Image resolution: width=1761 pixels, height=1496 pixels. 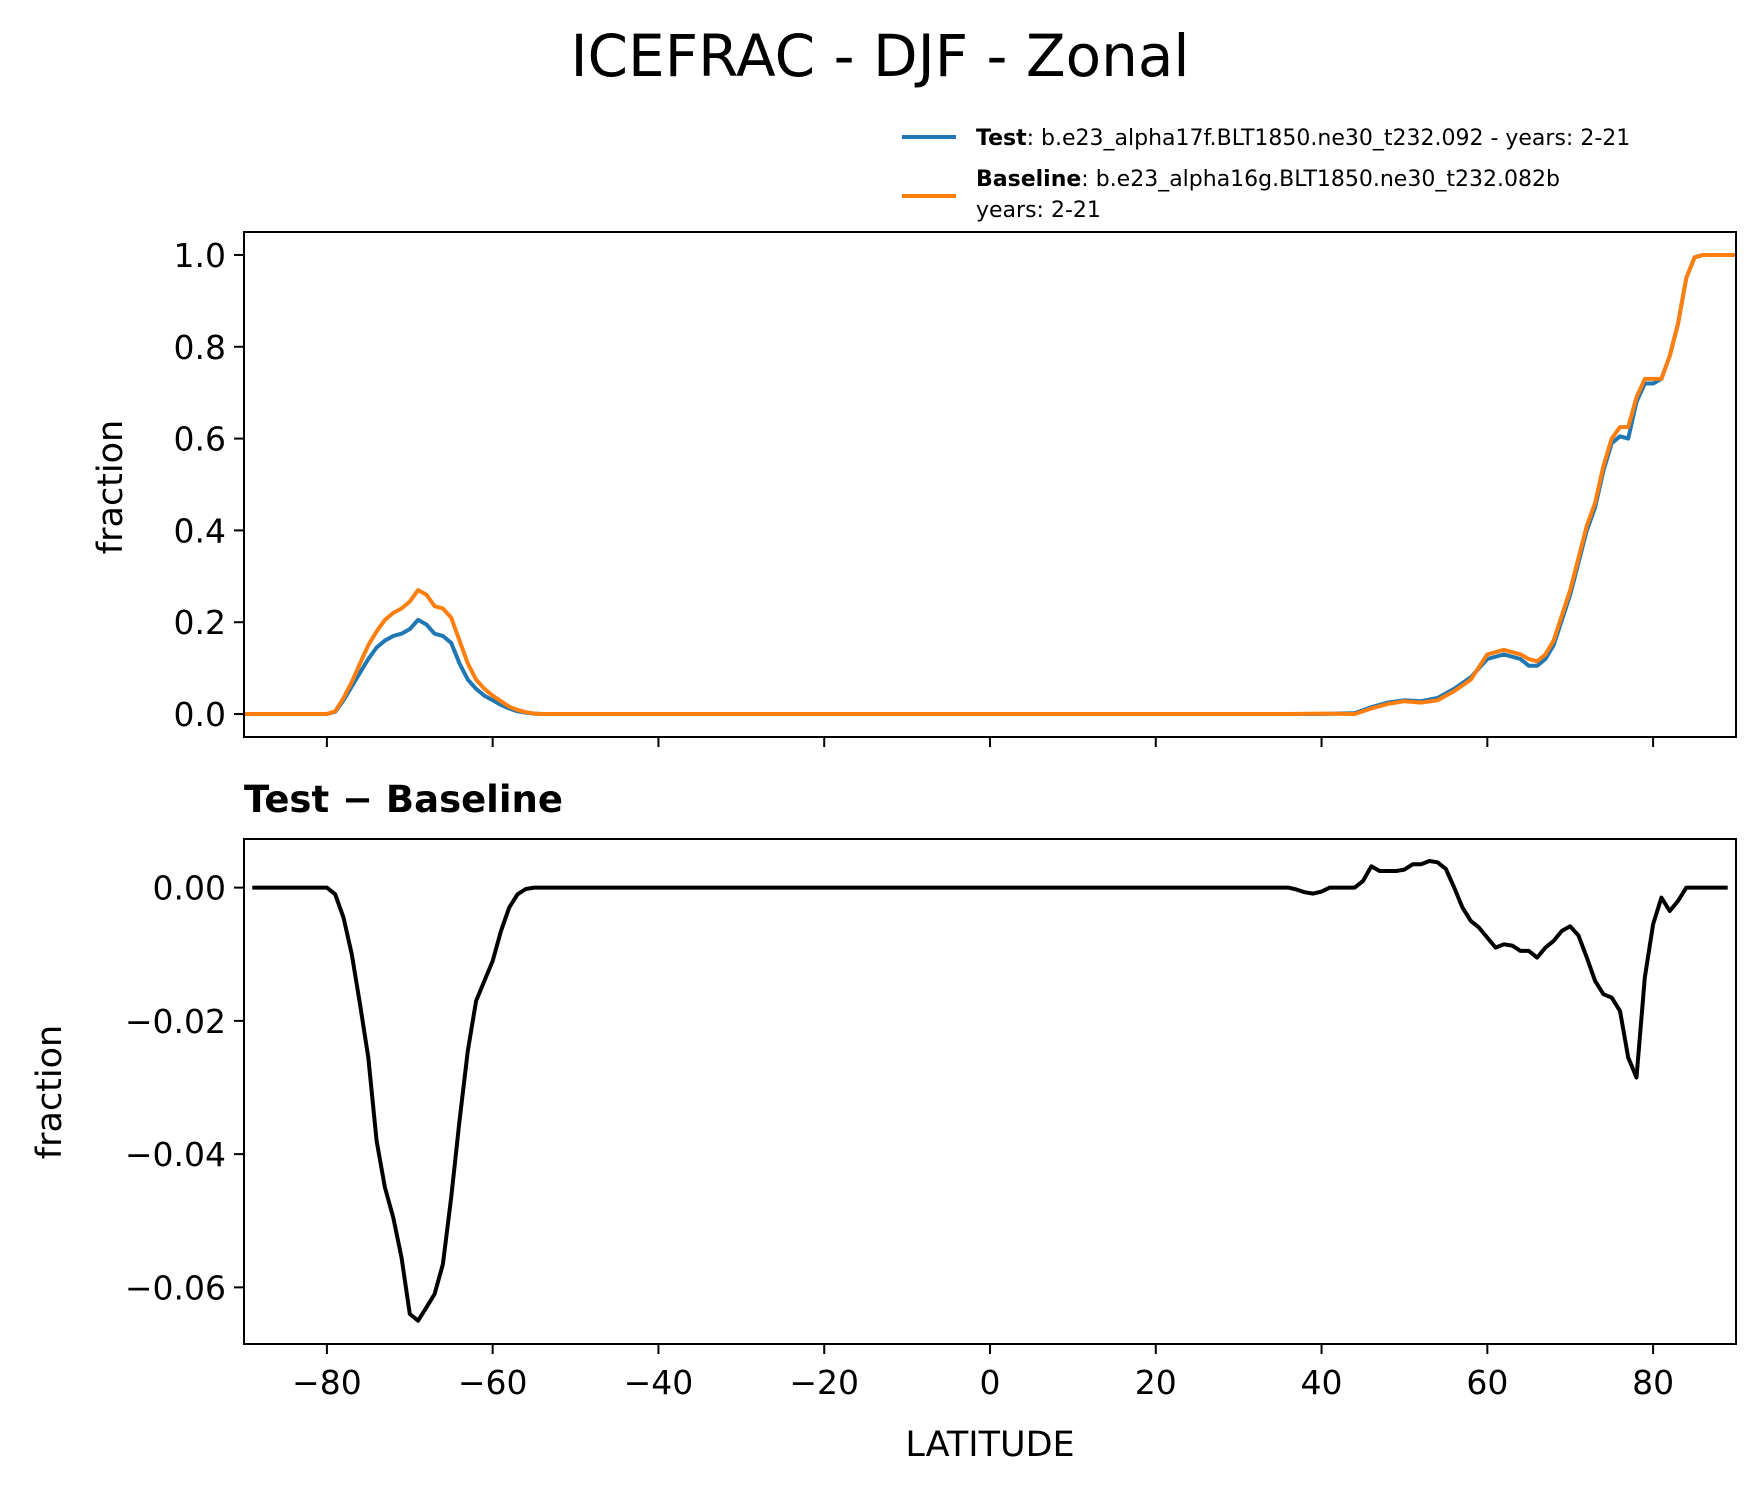 I want to click on top-ylabel: fraction, so click(x=111, y=487).